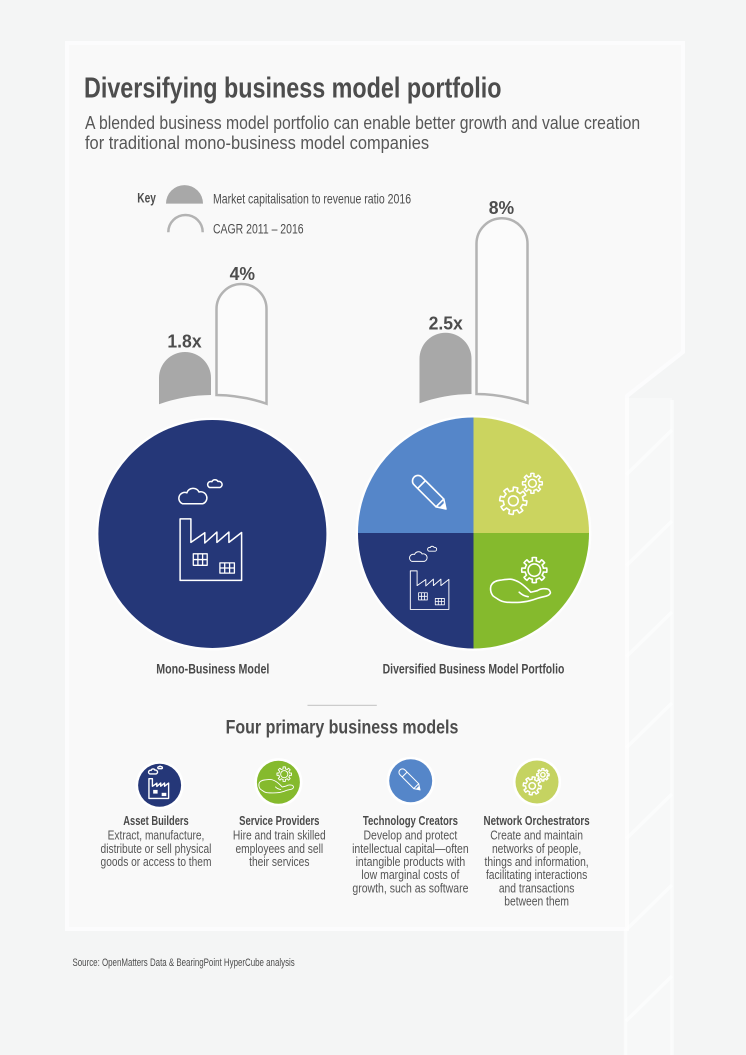 The width and height of the screenshot is (746, 1055). I want to click on svg-text: intellectual capital—often, so click(410, 849).